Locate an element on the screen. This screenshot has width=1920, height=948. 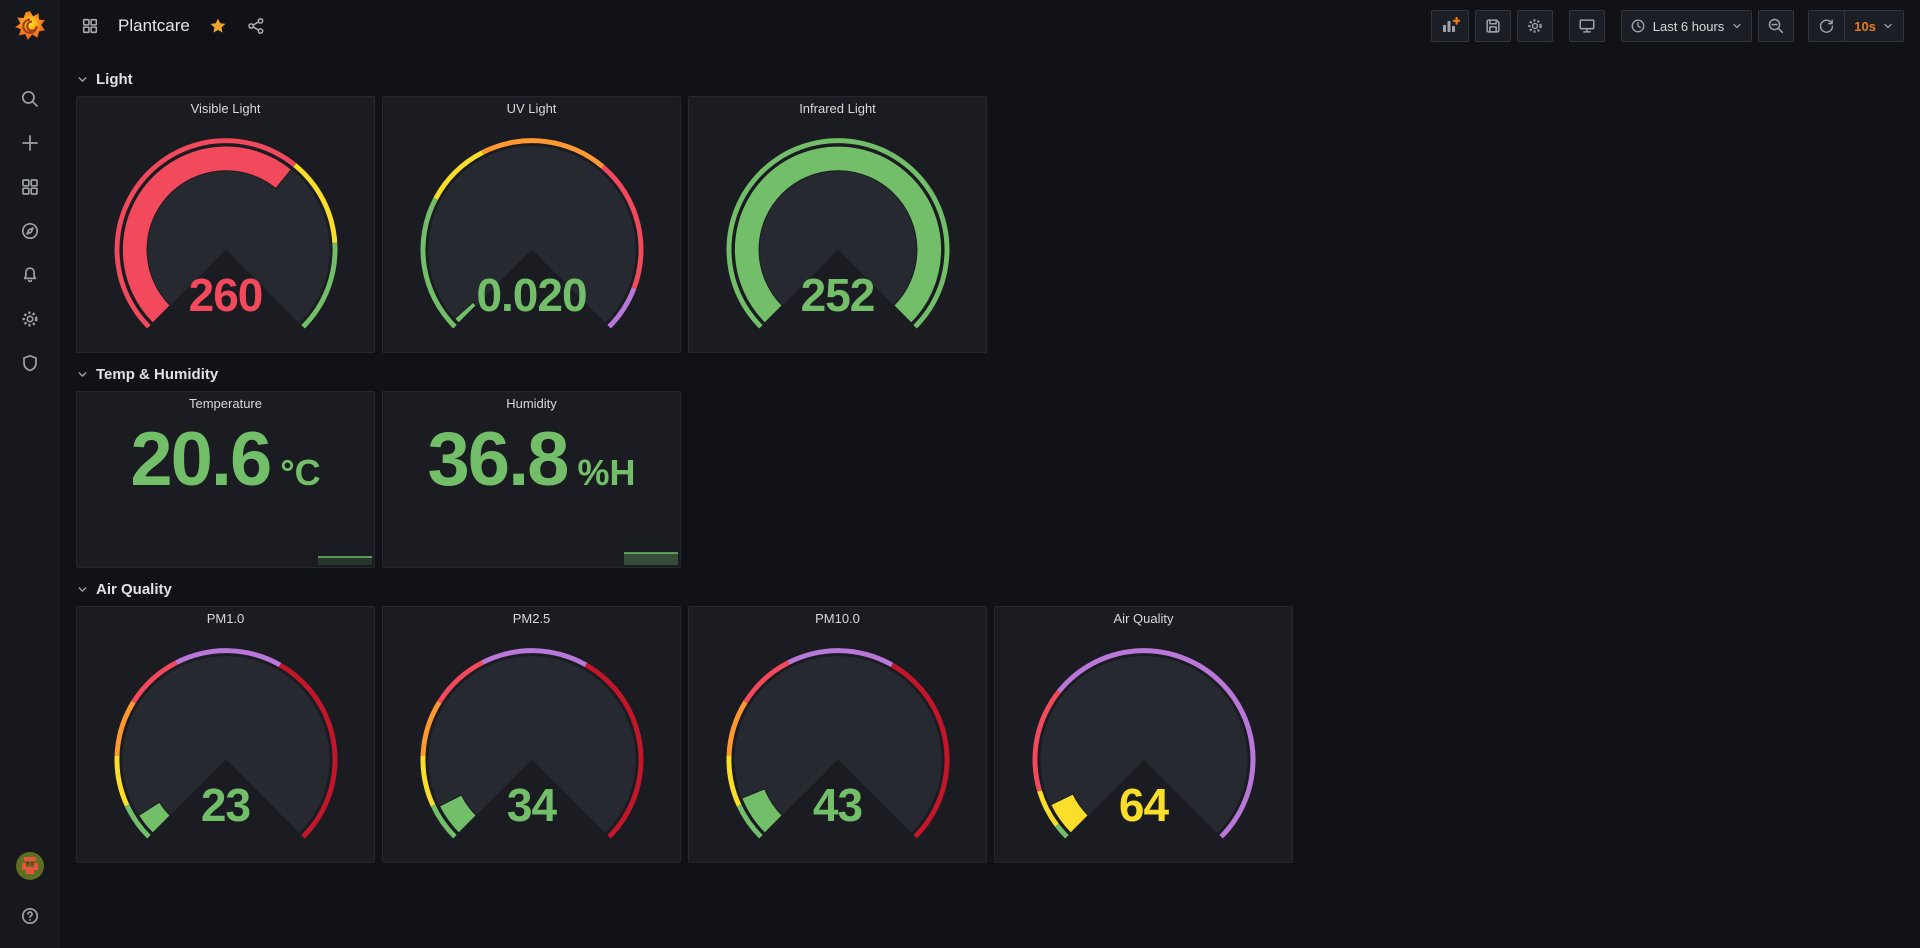
shield-icon is located at coordinates (30, 363).